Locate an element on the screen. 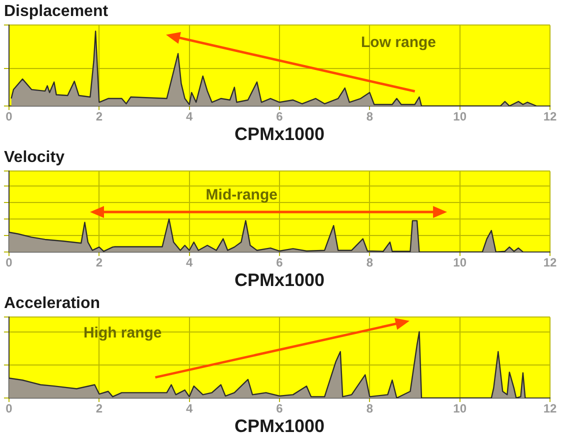  chart-title: Acceleration is located at coordinates (52, 303).